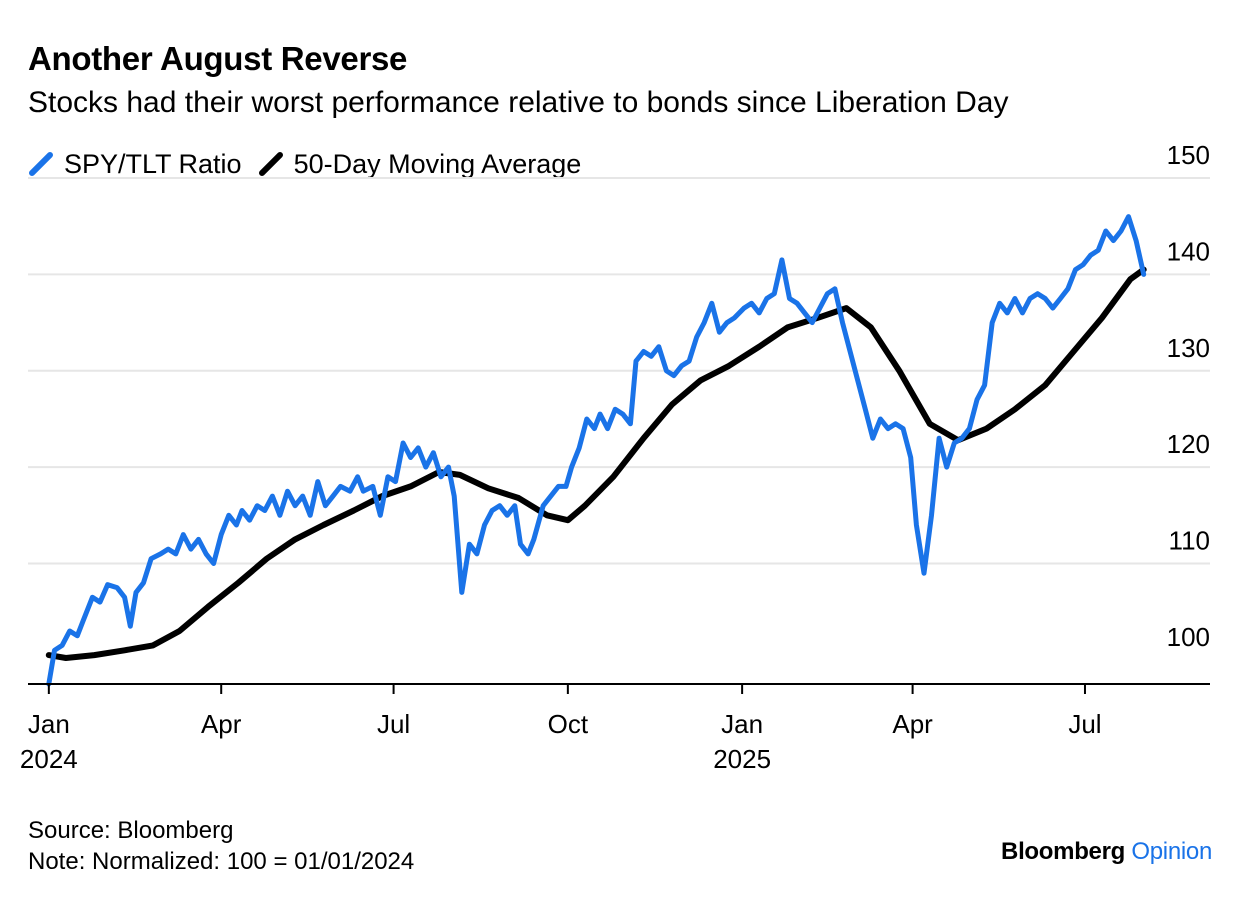 This screenshot has height=898, width=1240. I want to click on y-tick-label-110: 110, so click(1189, 541).